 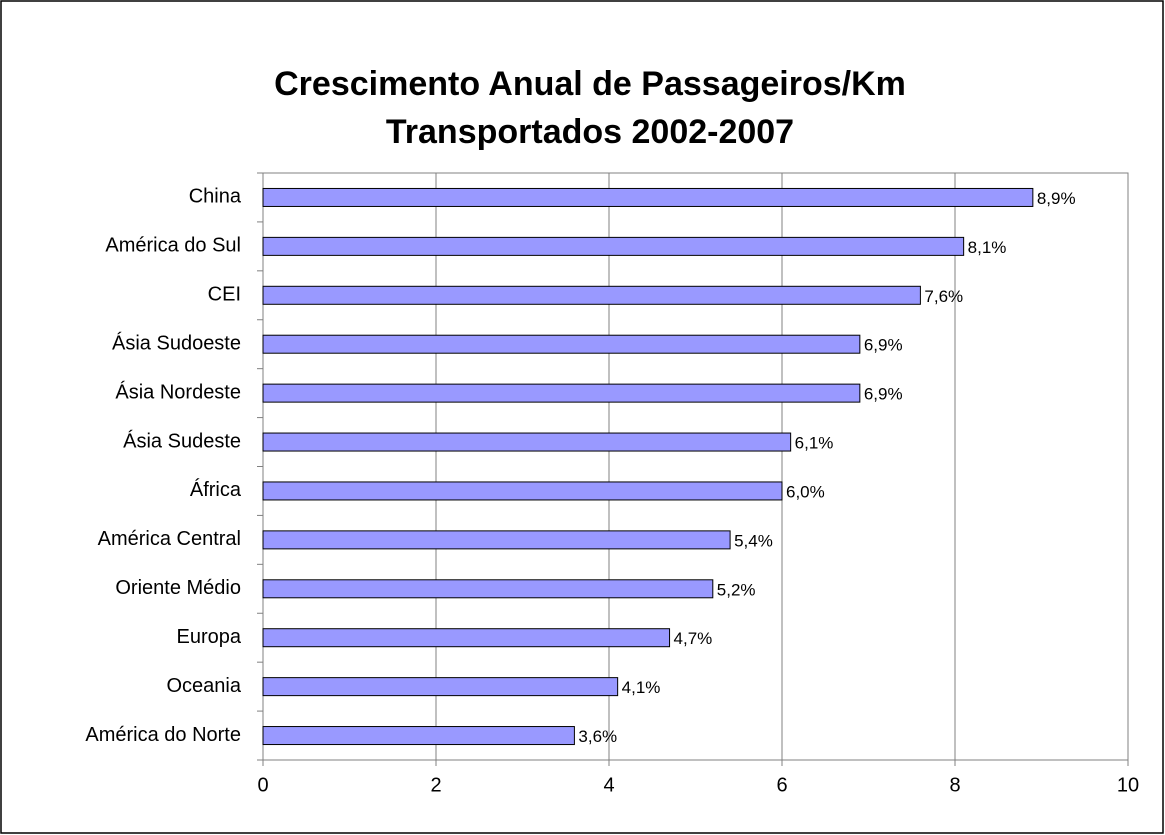 I want to click on data-label: 7,6%, so click(x=943, y=296).